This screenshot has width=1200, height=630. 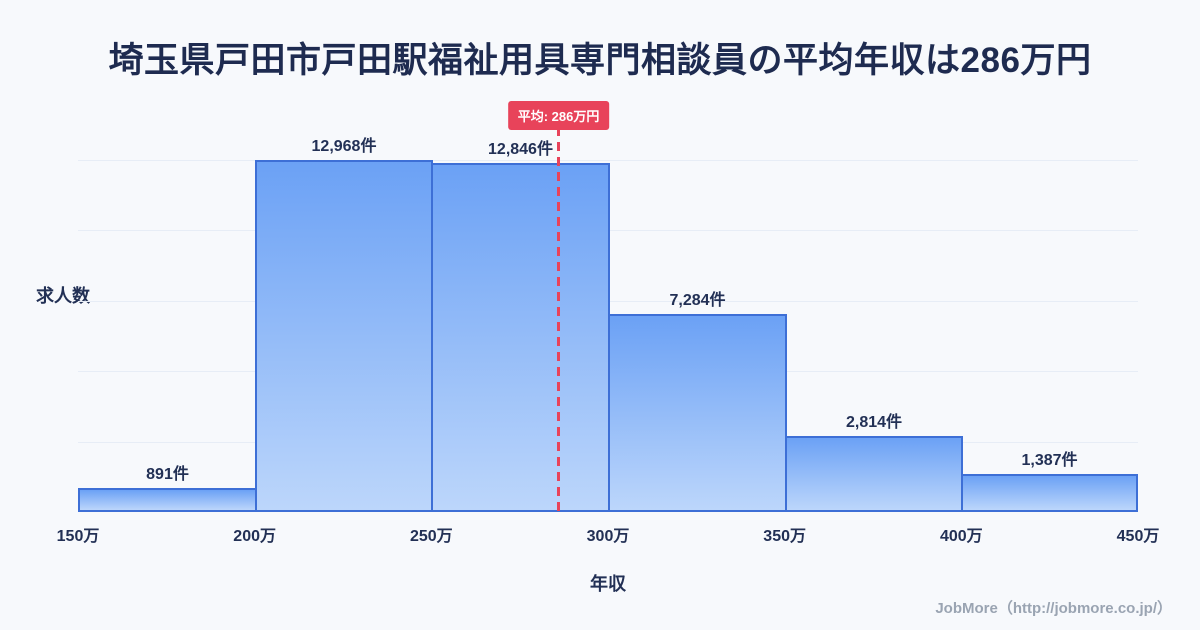 I want to click on x-tick-label: 200万, so click(x=255, y=536).